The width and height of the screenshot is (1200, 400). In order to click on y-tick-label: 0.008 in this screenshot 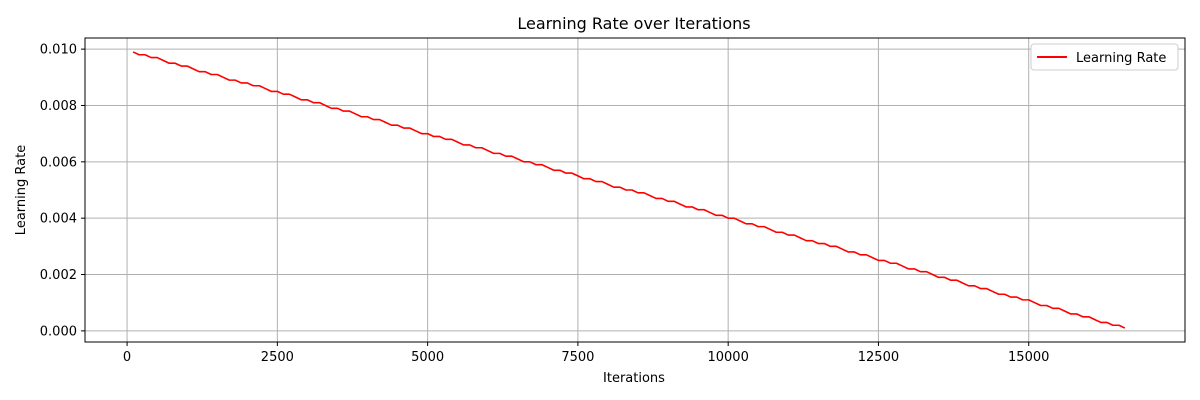, I will do `click(58, 106)`.